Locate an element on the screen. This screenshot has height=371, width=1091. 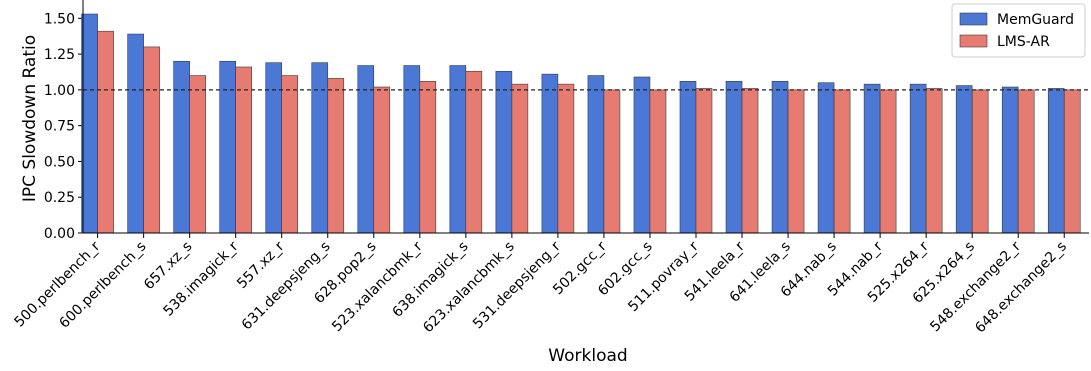
y-tick-label: 1.00 is located at coordinates (59, 91).